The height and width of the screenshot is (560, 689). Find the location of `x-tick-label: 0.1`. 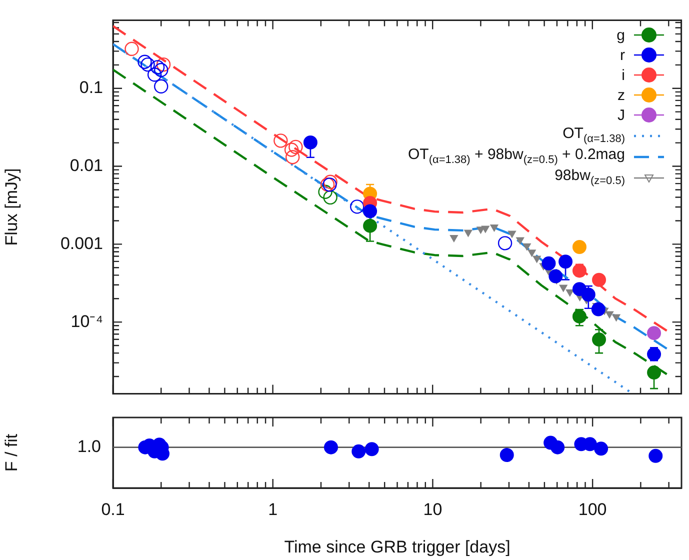

x-tick-label: 0.1 is located at coordinates (113, 509).